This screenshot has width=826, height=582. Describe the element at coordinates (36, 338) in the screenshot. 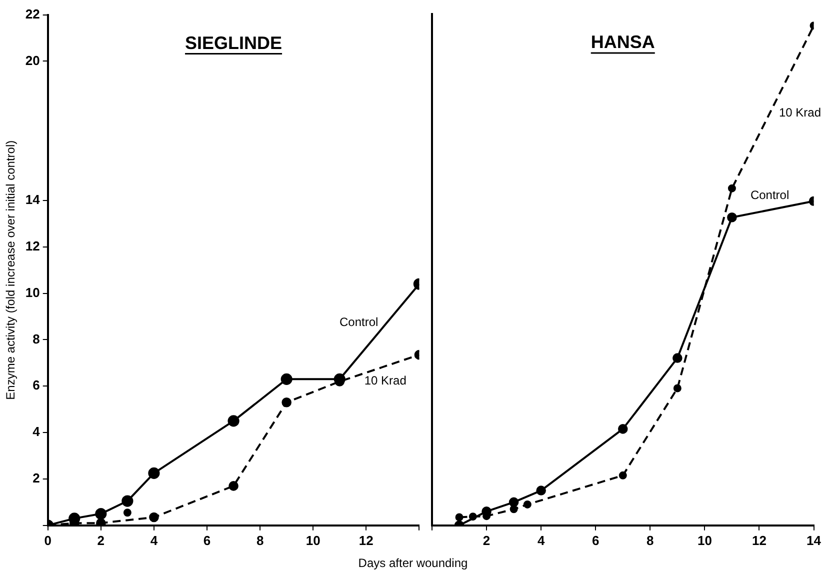

I see `y-tick-label: 8` at that location.